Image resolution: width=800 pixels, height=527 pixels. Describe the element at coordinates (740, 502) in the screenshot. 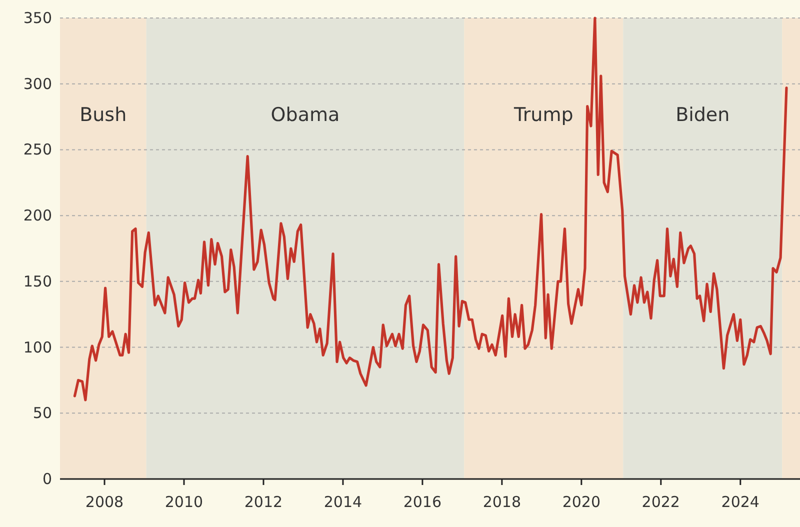

I see `x-tick-label: 2024` at that location.